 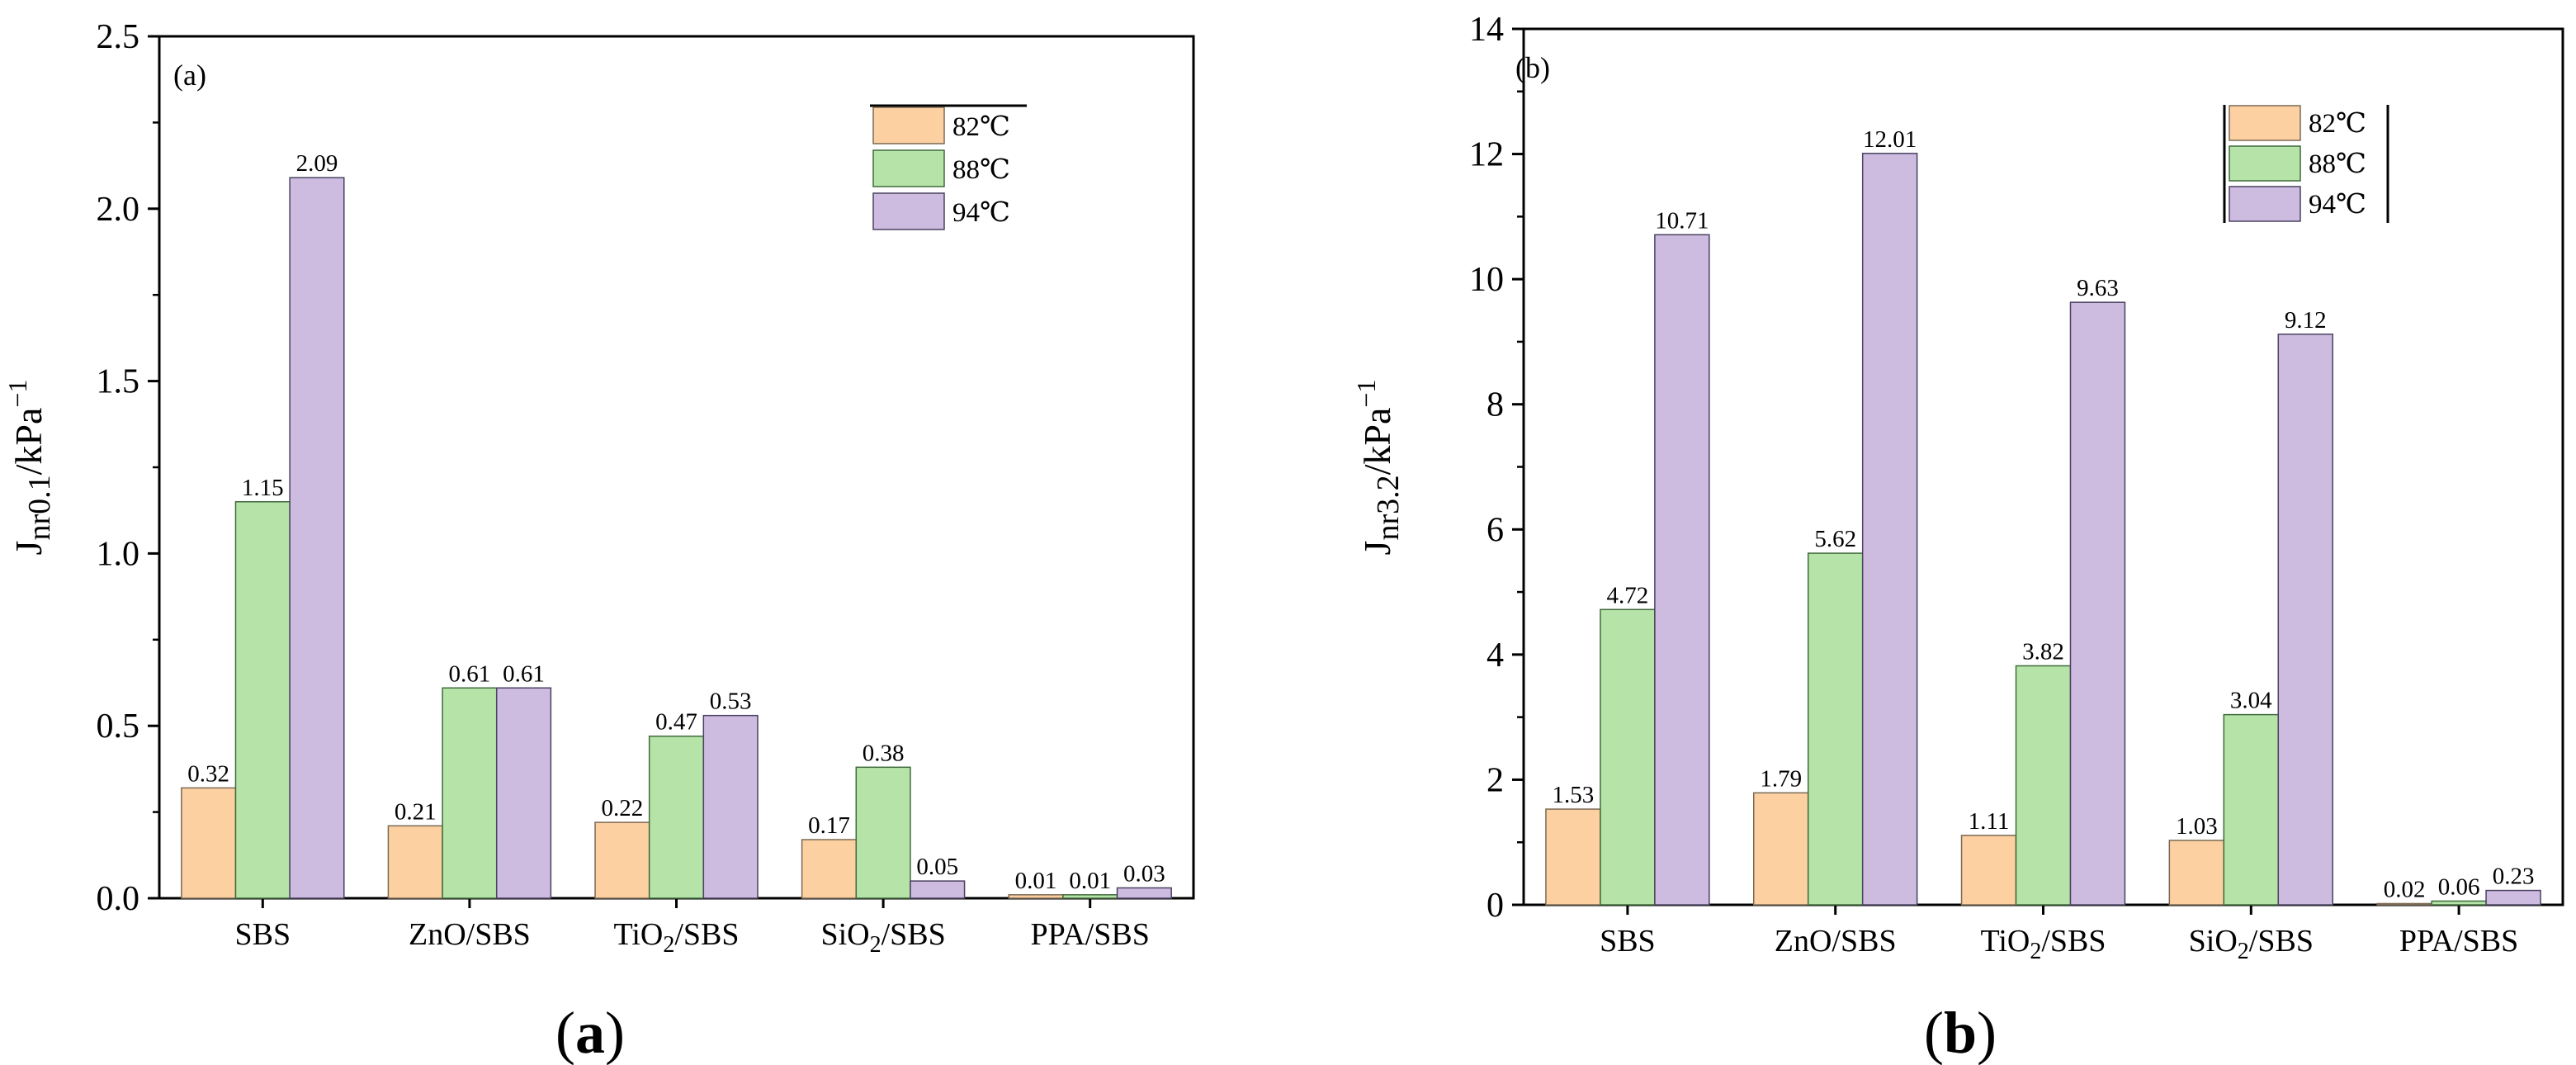 I want to click on y-axis-label: Jnr3.2/kPa−1, so click(x=1378, y=468).